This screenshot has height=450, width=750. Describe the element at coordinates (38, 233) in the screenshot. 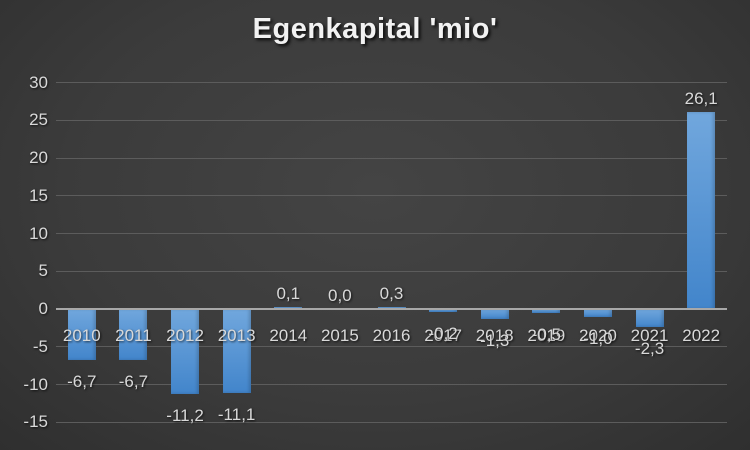

I see `y-axis-tick-label: 10` at that location.